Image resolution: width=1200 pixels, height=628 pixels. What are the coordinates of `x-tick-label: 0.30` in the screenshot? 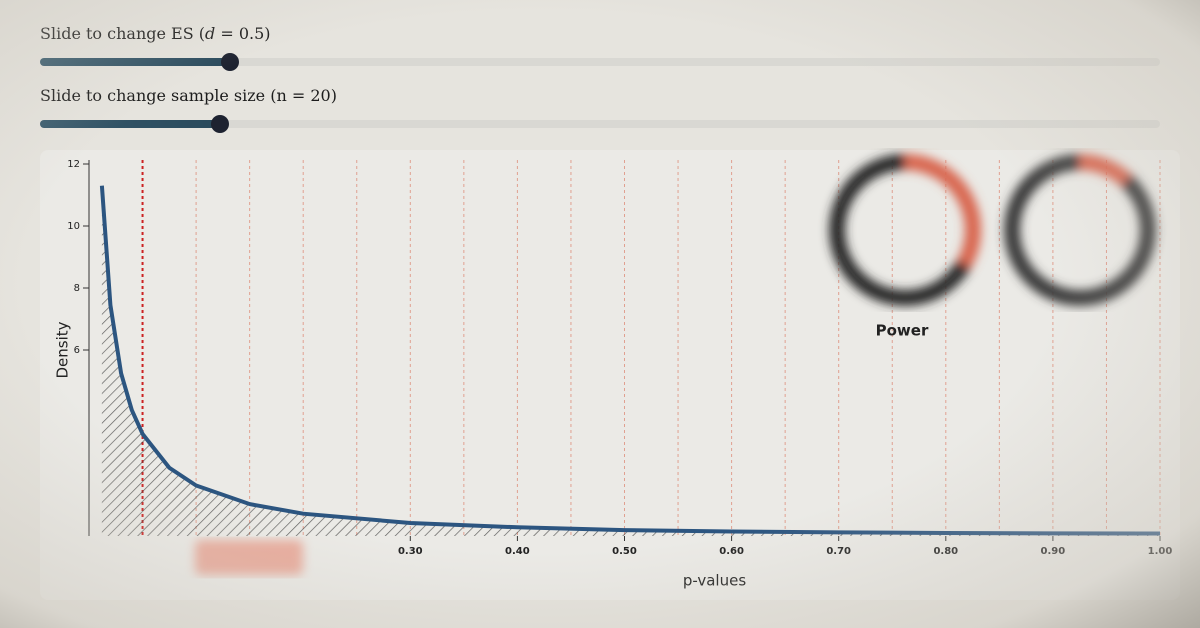 It's located at (410, 551).